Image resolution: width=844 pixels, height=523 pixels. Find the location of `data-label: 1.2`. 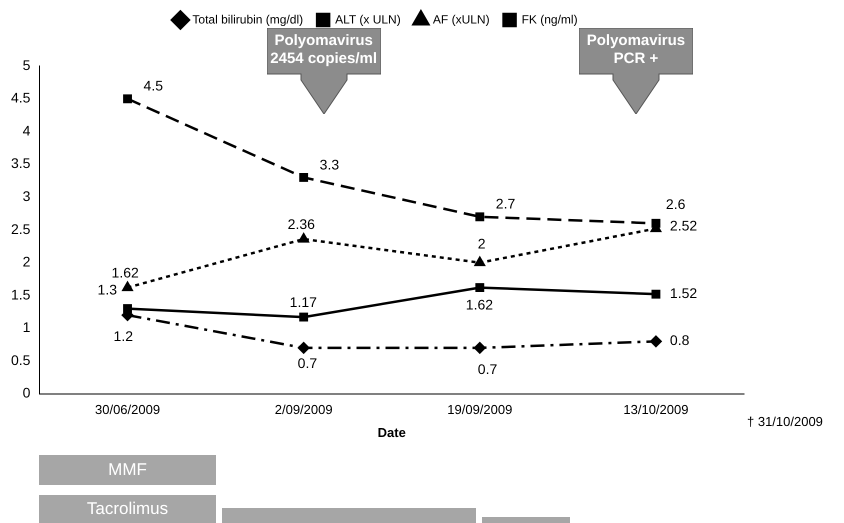

data-label: 1.2 is located at coordinates (124, 336).